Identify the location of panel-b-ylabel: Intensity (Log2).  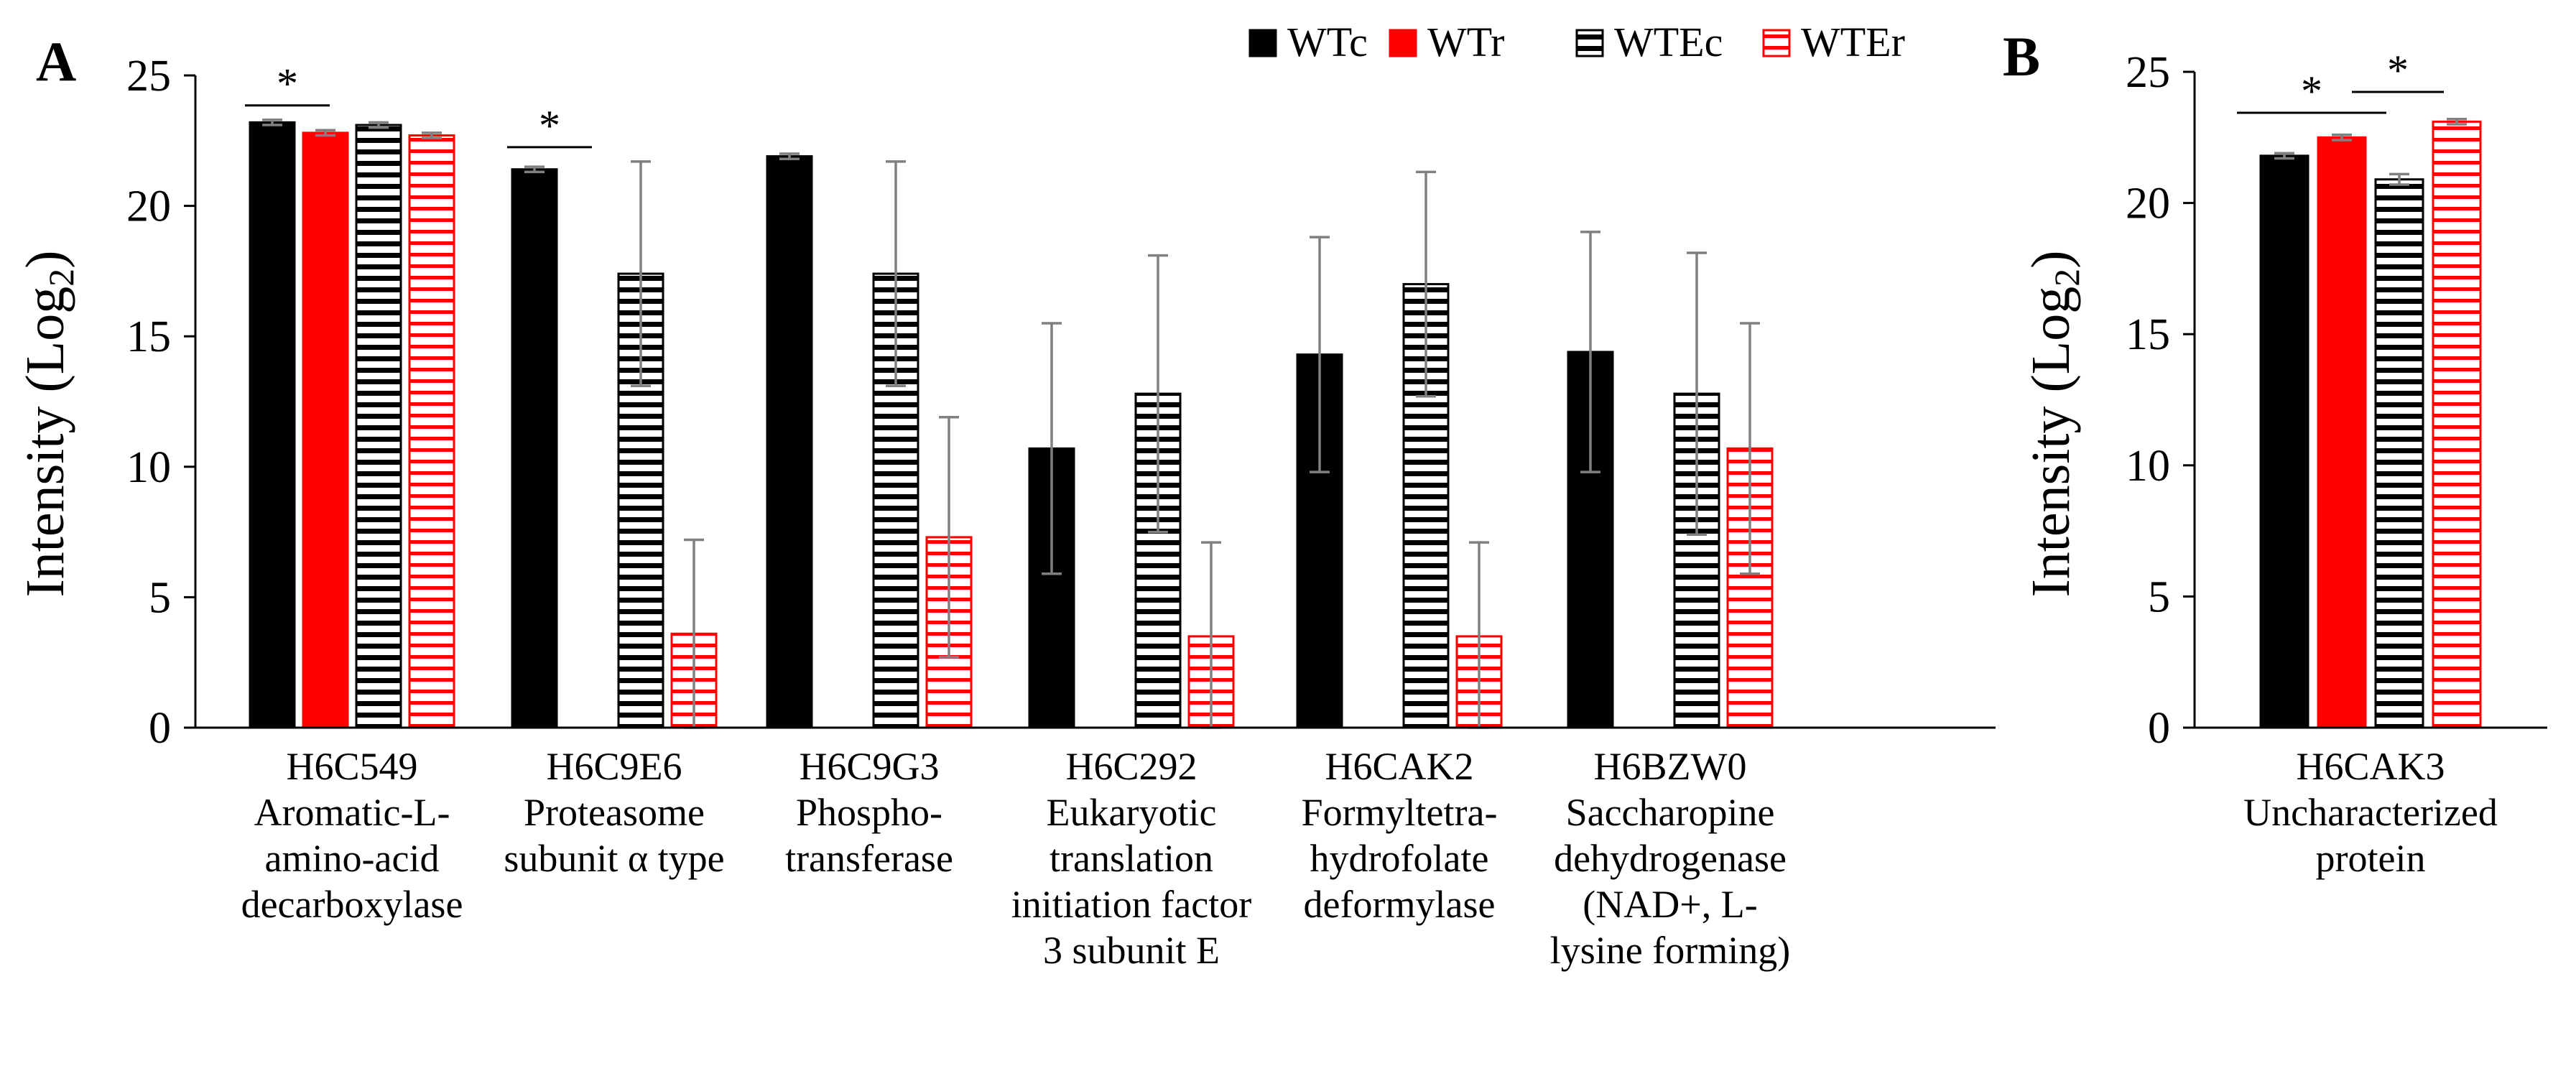
(2054, 423).